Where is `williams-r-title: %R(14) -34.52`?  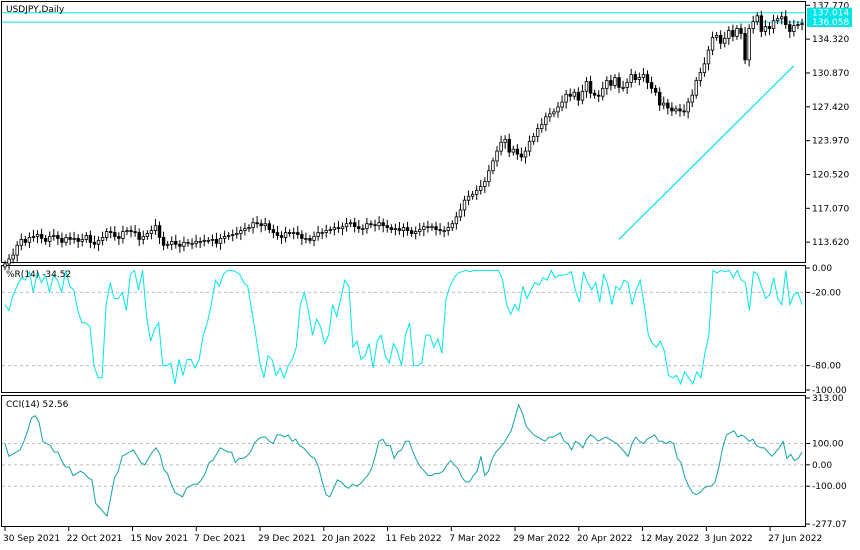 williams-r-title: %R(14) -34.52 is located at coordinates (38, 275).